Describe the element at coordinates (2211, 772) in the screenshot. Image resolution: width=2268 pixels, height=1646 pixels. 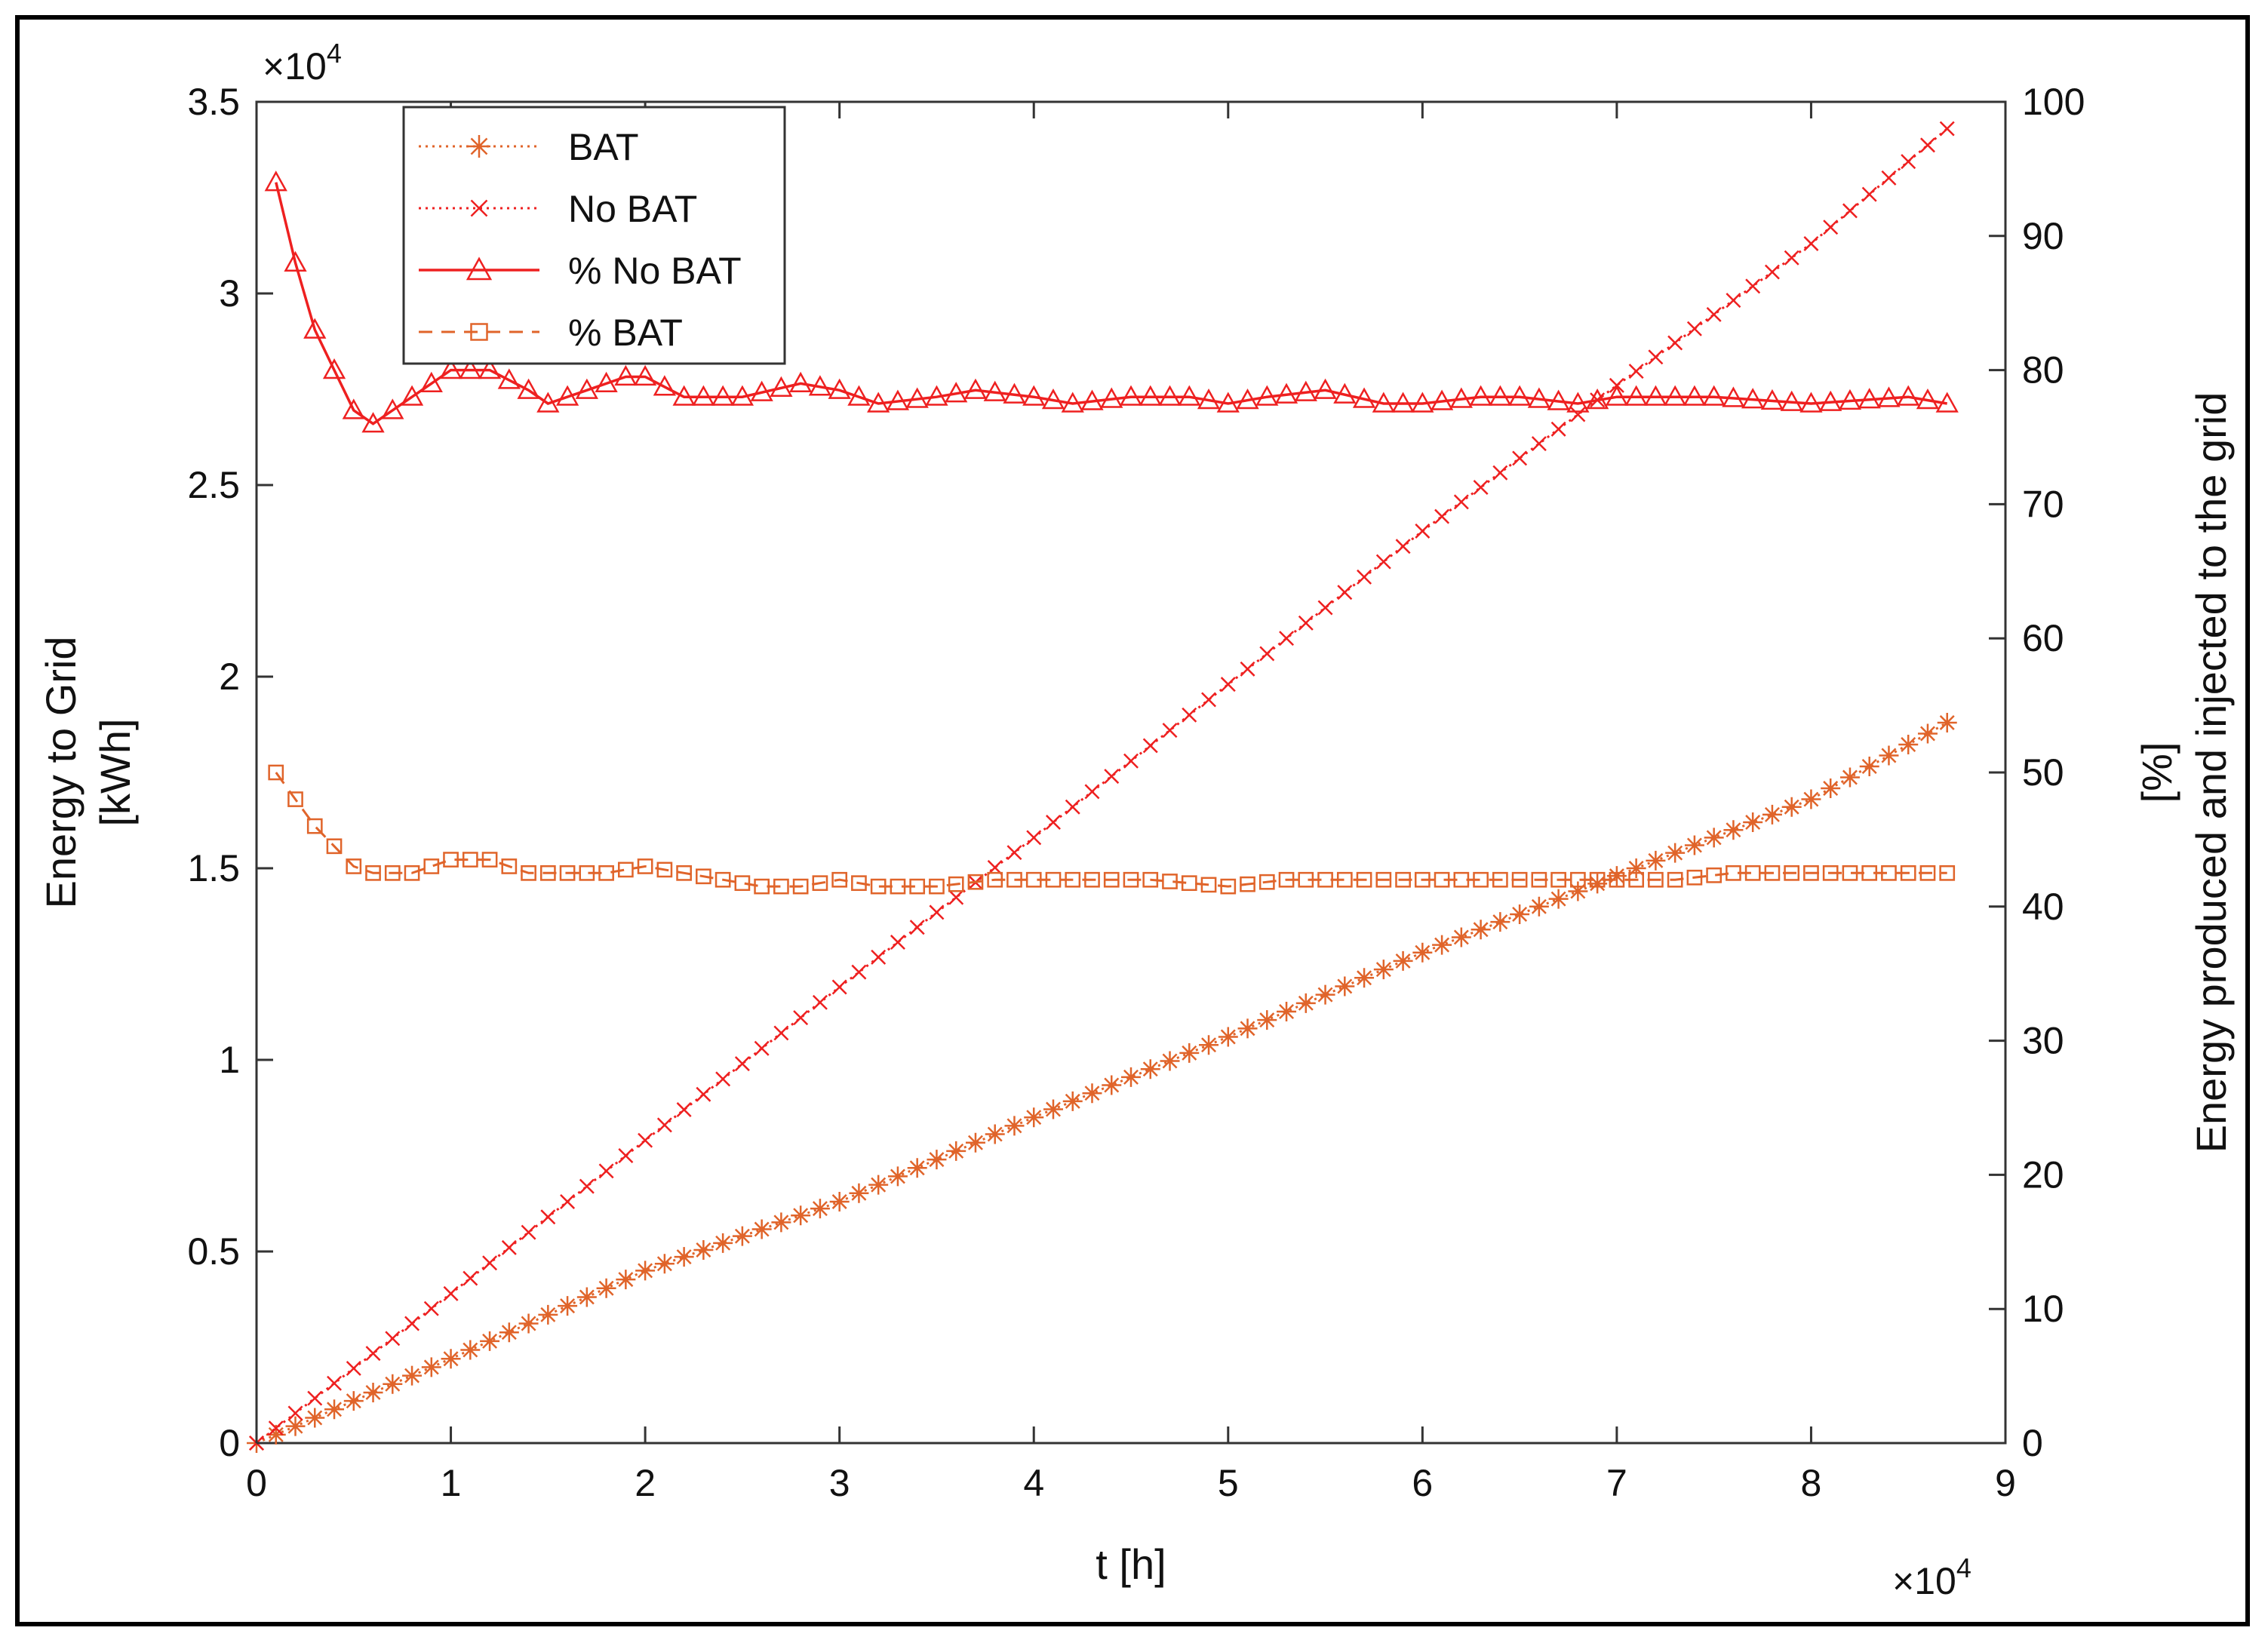
I see `y-right-axis-label: Energy produced and injected to the grid` at that location.